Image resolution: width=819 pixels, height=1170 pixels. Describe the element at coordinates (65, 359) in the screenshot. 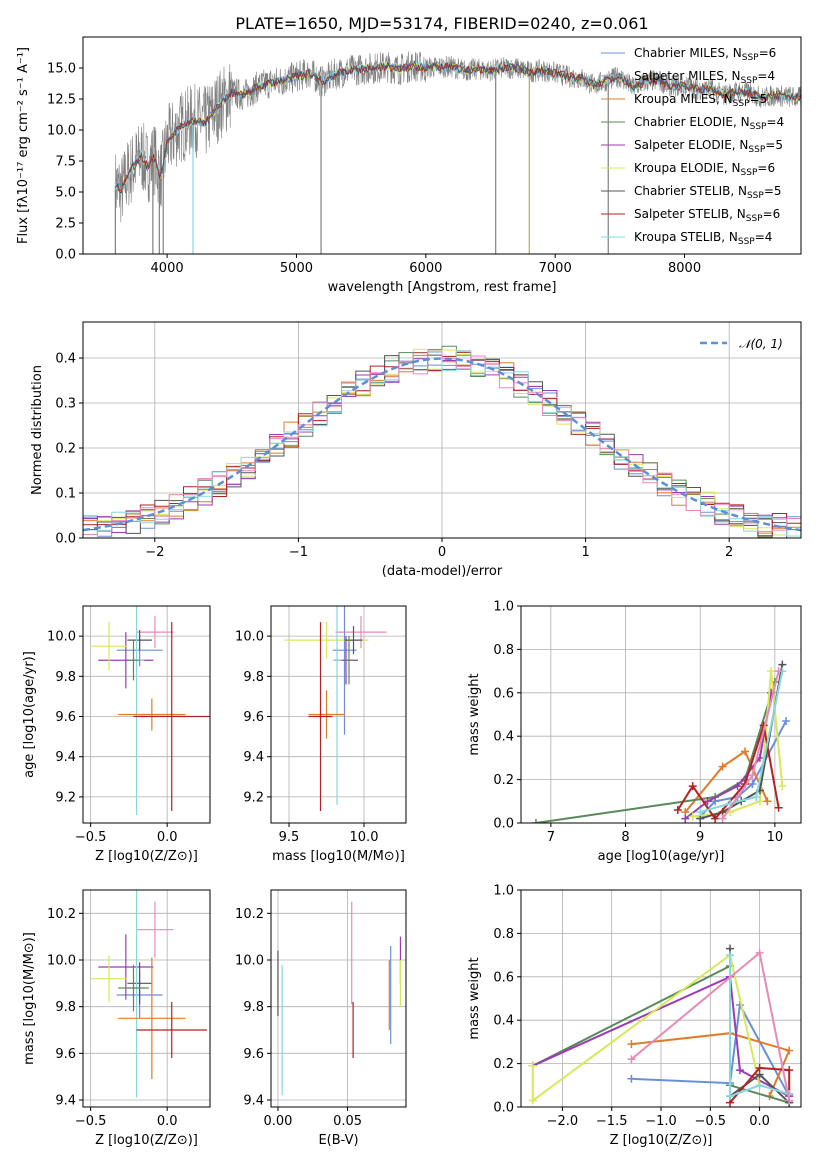

I see `y-tick-label: 0.4` at that location.